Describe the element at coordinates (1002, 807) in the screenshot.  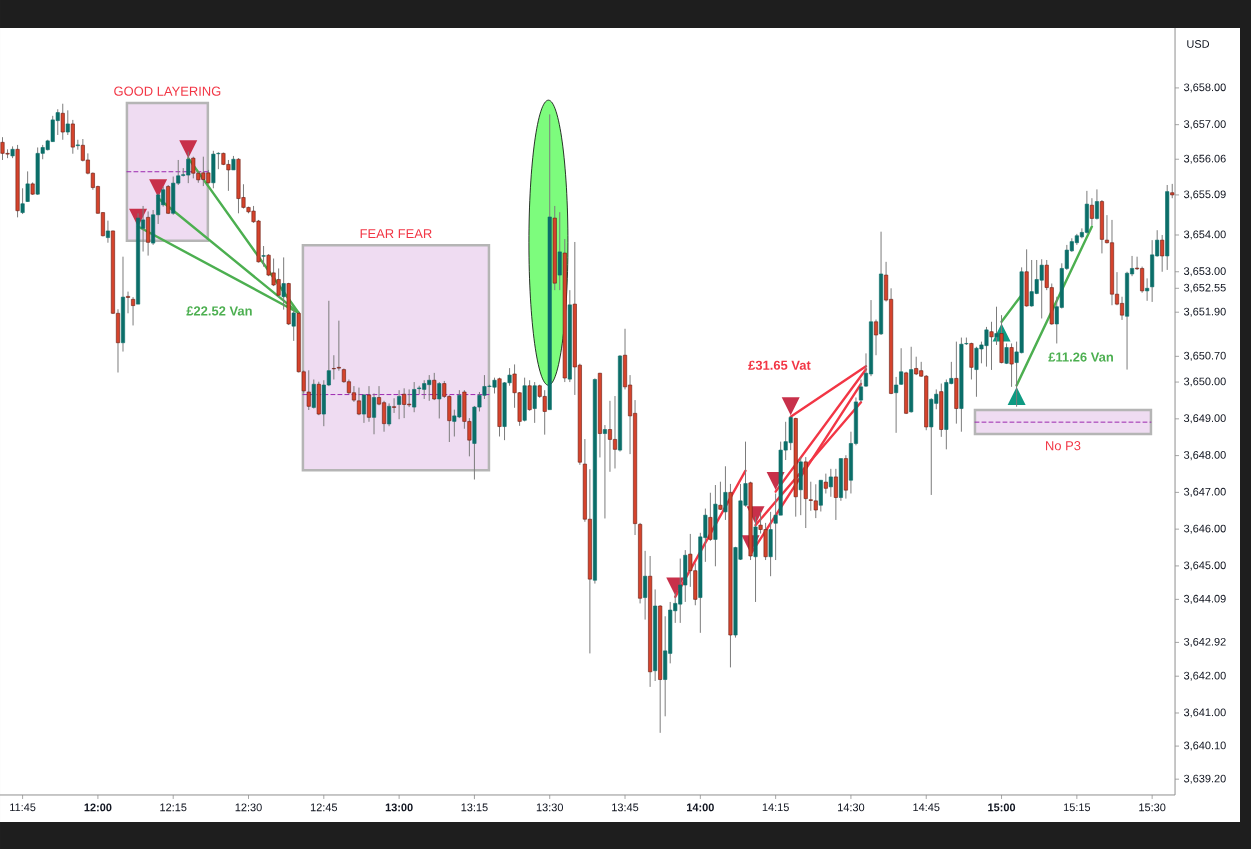
I see `x-tick-label: 15:00` at that location.